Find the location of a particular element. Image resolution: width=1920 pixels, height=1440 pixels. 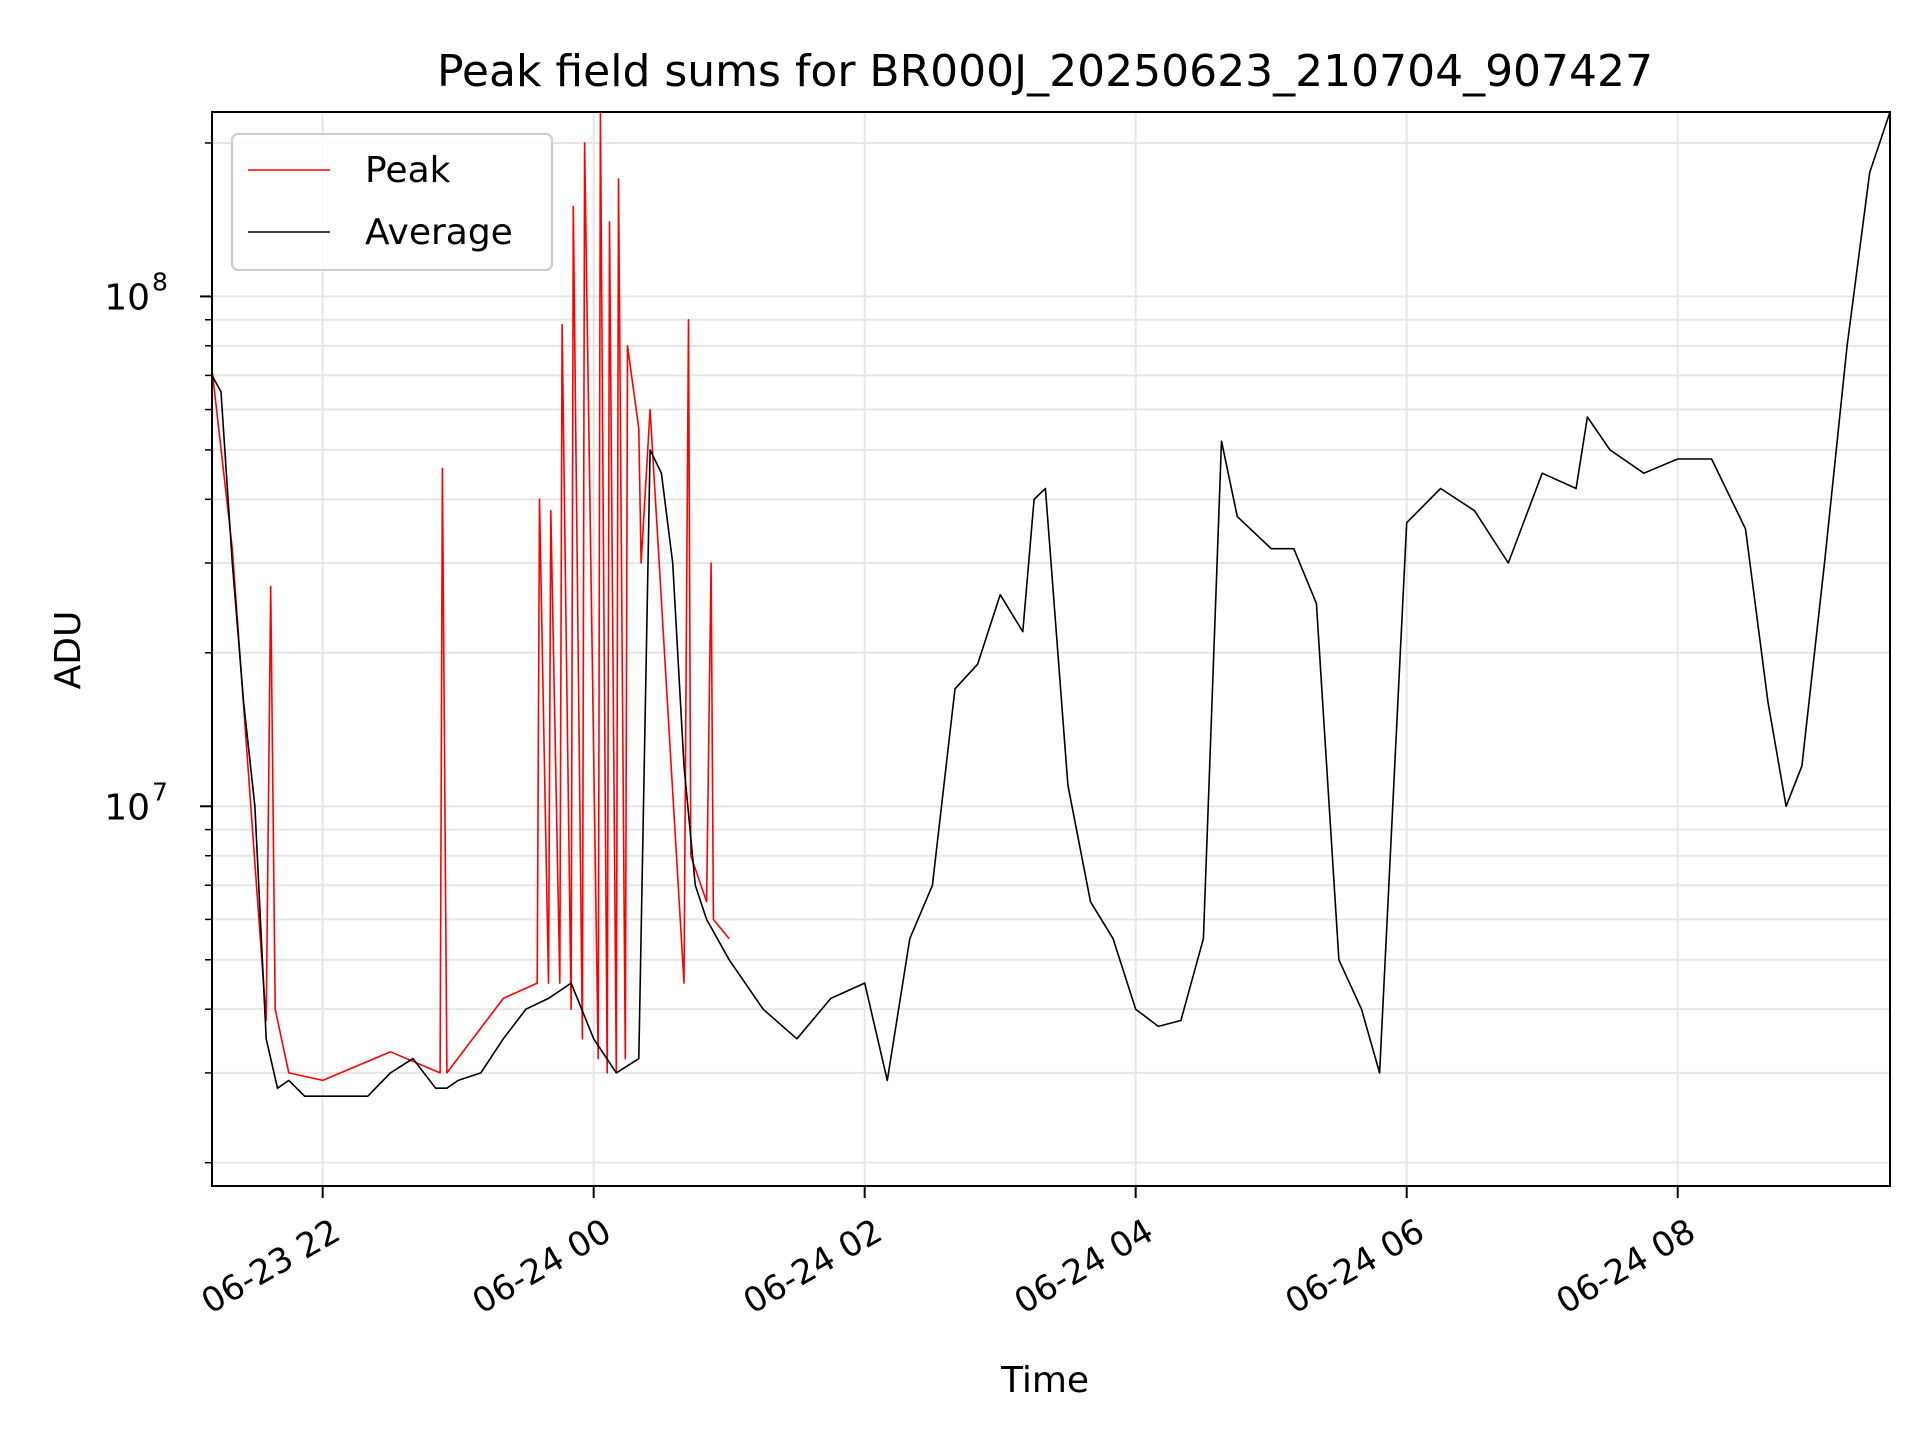

x-axis-label: Time is located at coordinates (1044, 1380).